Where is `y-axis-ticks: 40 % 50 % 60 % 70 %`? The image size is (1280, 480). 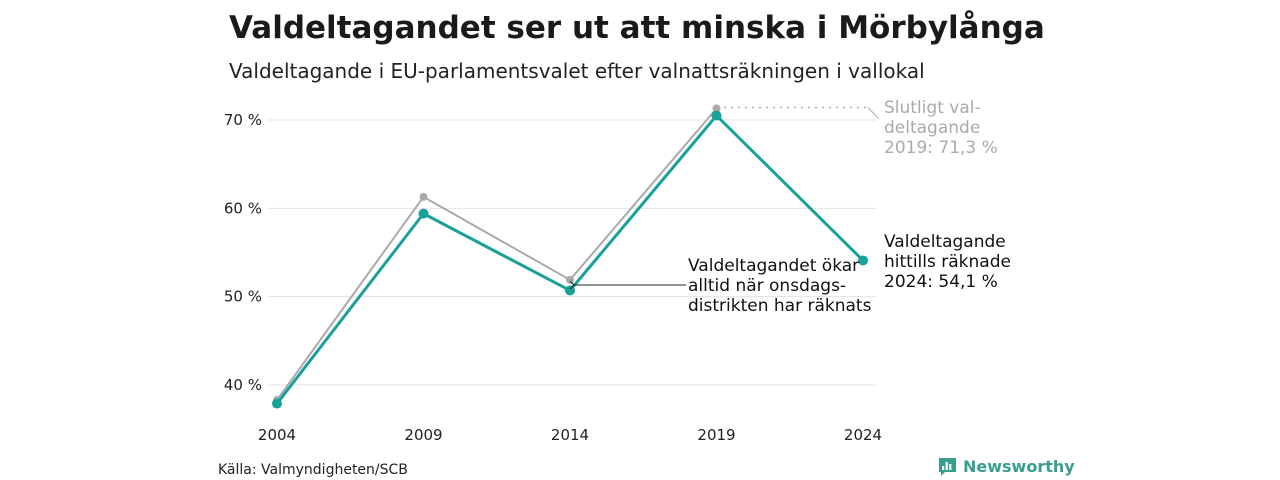 y-axis-ticks: 40 % 50 % 60 % 70 % is located at coordinates (243, 252).